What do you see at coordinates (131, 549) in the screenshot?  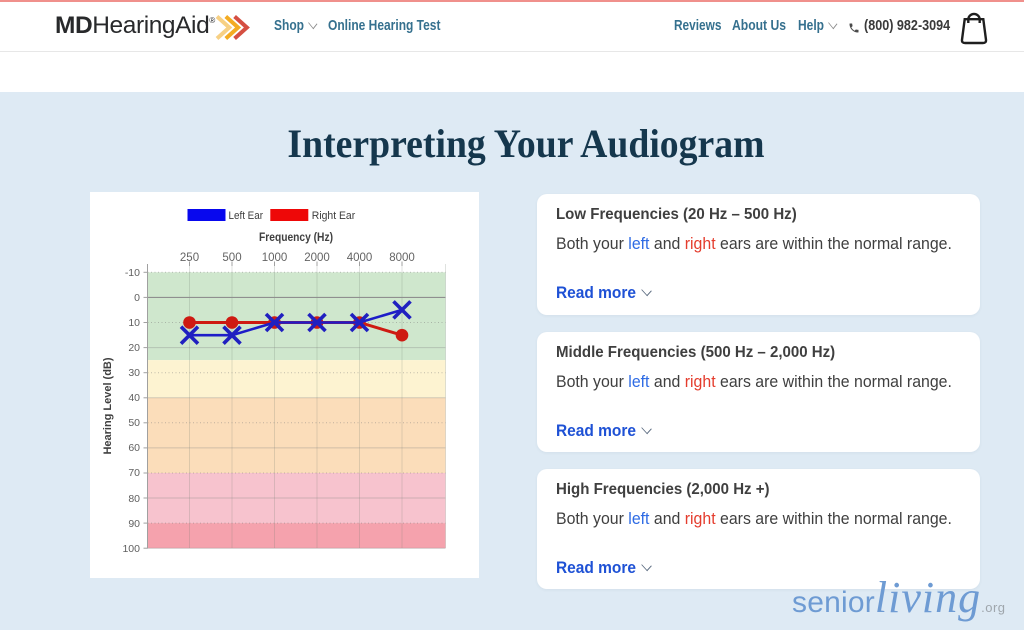 I see `svg-text: 100` at bounding box center [131, 549].